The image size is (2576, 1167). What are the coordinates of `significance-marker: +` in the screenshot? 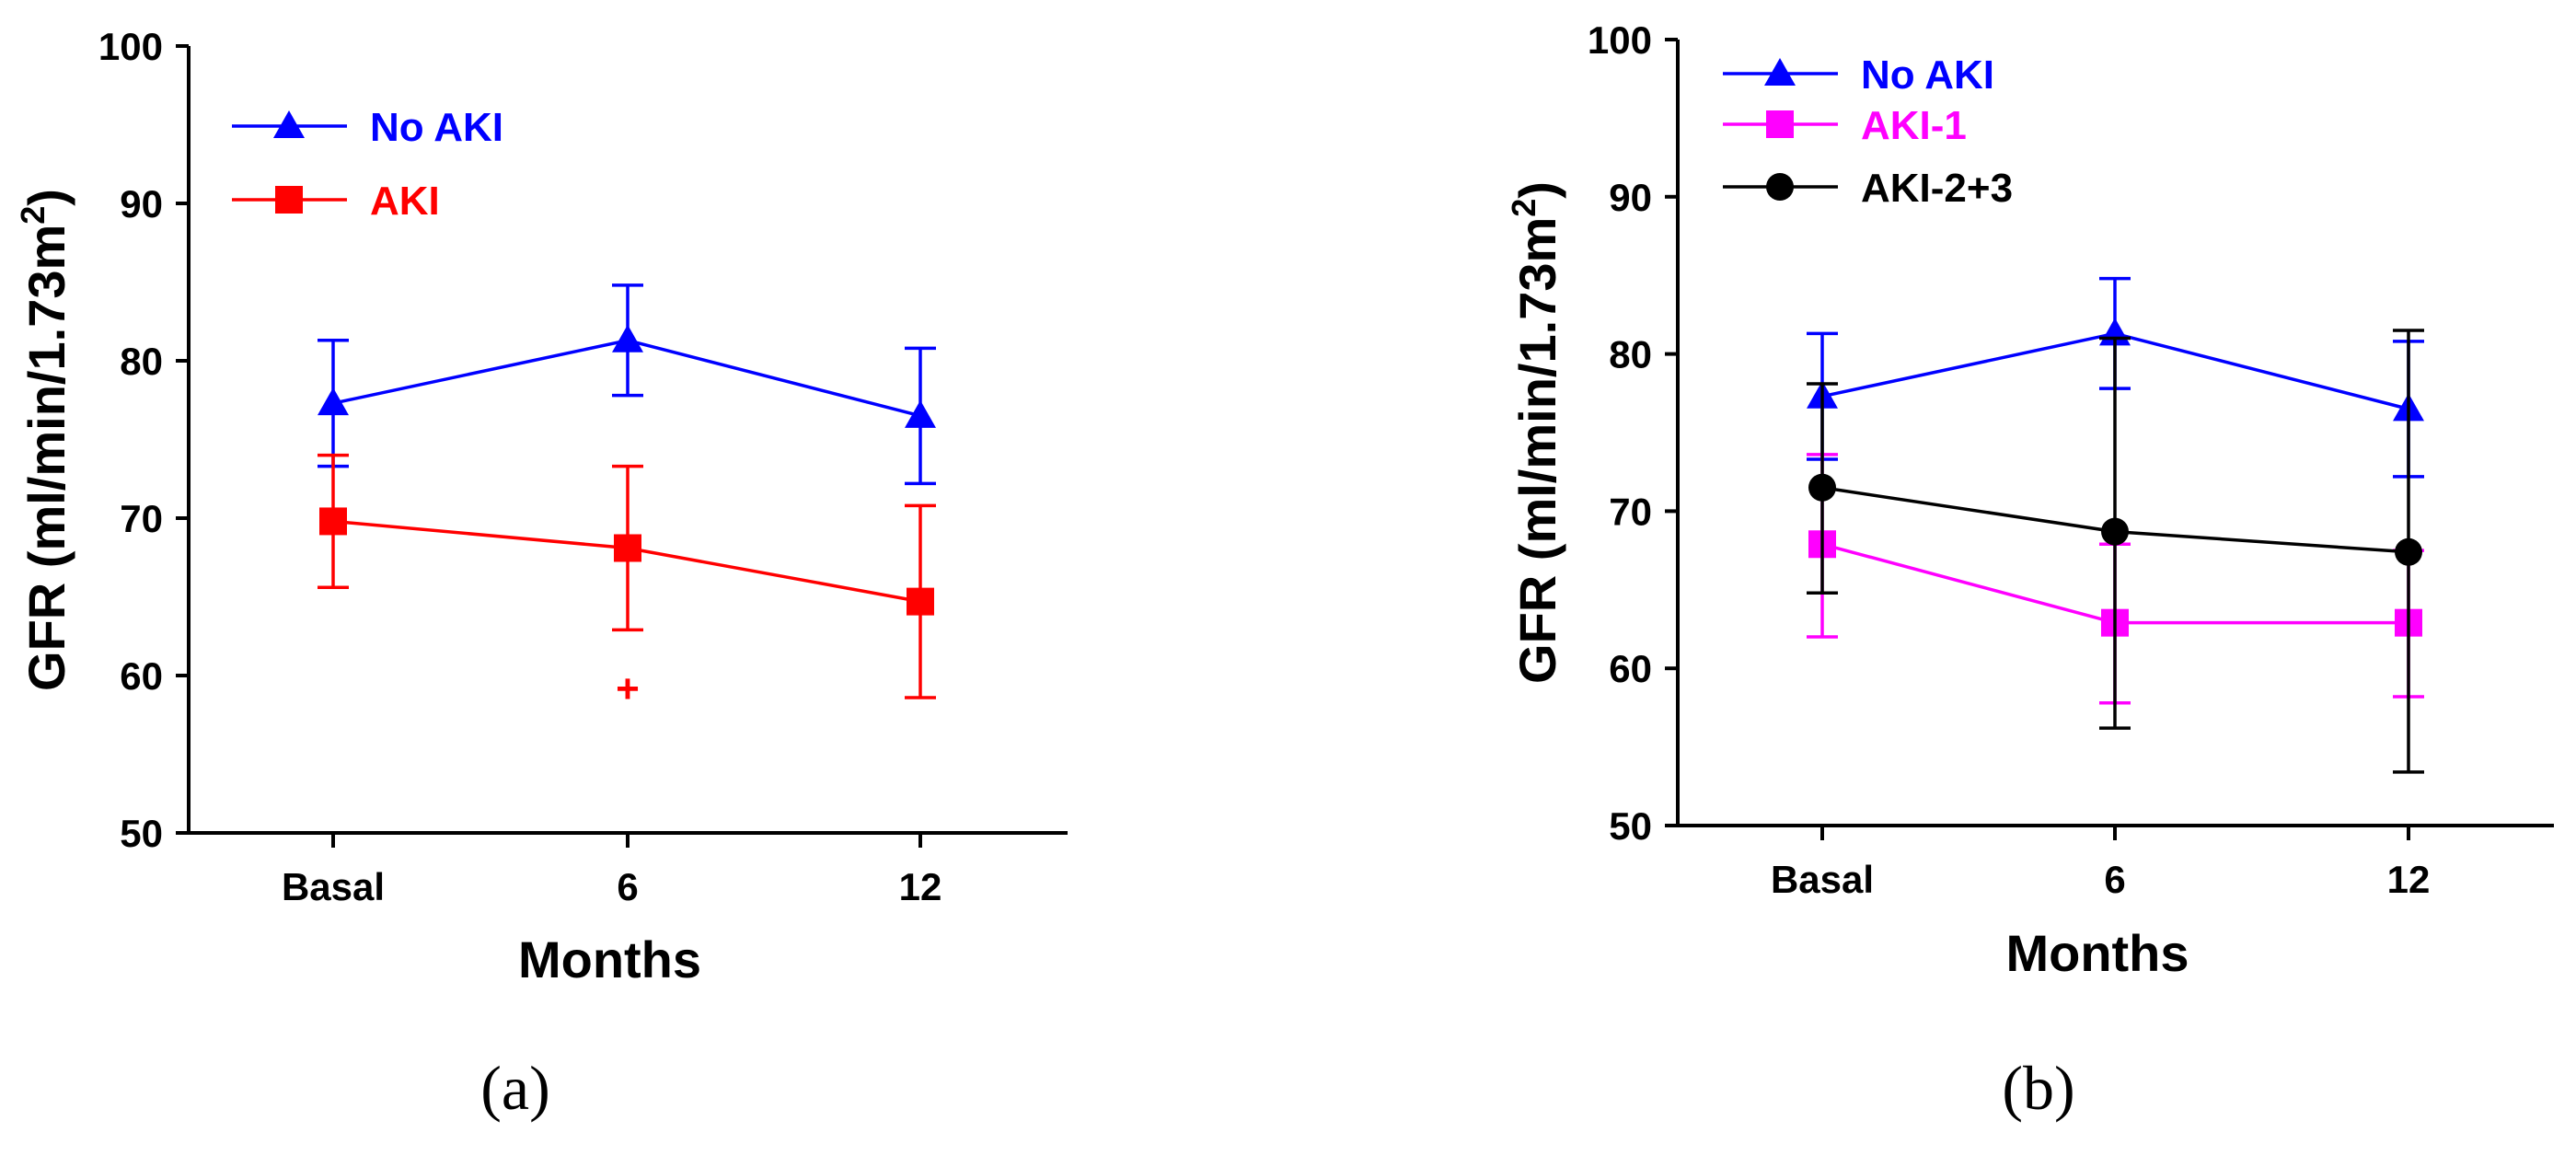 It's located at (628, 688).